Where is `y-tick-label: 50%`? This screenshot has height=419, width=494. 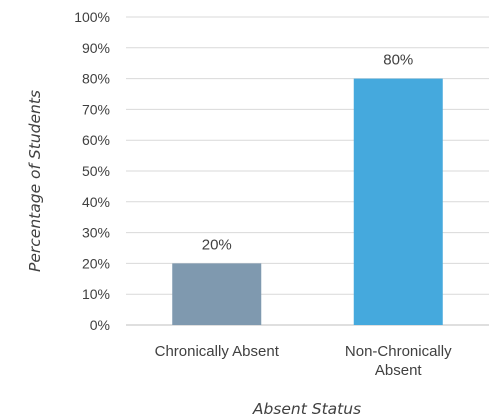
y-tick-label: 50% is located at coordinates (96, 171).